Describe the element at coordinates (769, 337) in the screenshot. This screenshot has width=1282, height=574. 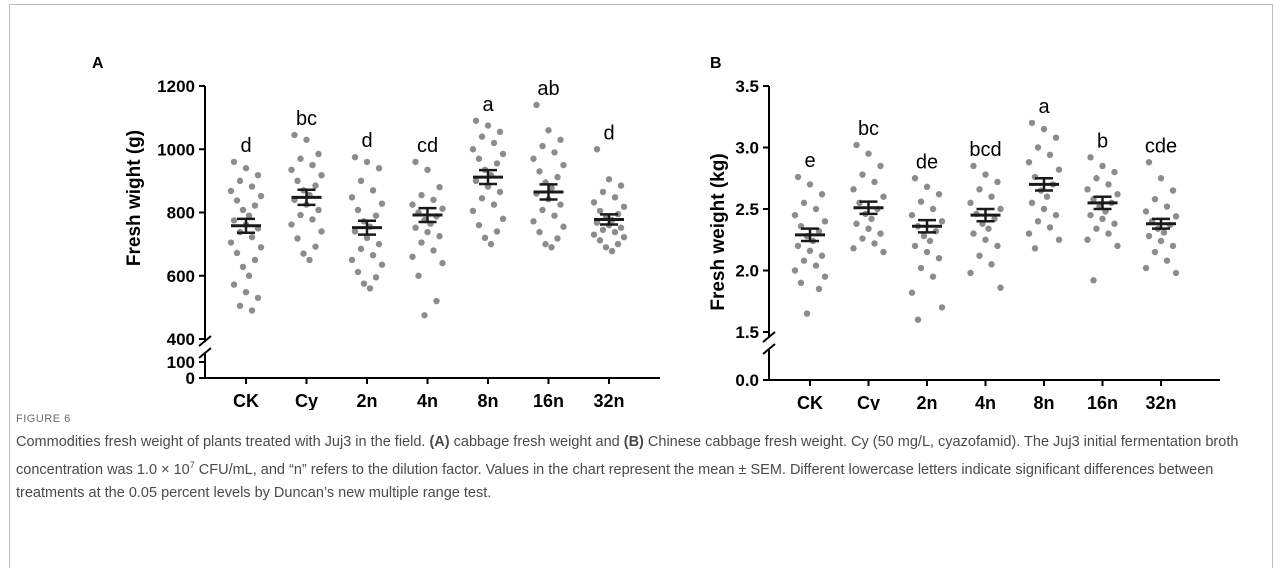
I see `panel-b-axis-break-mark` at that location.